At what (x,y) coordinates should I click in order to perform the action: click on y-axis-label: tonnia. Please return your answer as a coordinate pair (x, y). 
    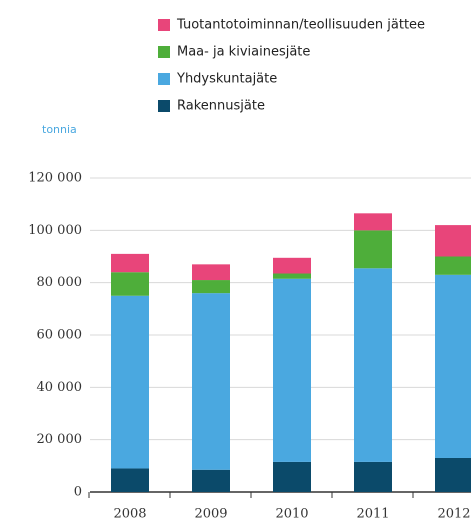
    Looking at the image, I should click on (59, 129).